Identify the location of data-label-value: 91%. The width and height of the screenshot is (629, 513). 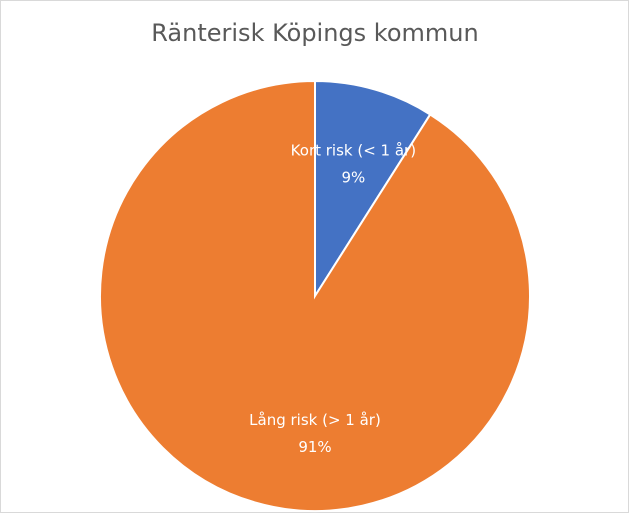
(314, 447).